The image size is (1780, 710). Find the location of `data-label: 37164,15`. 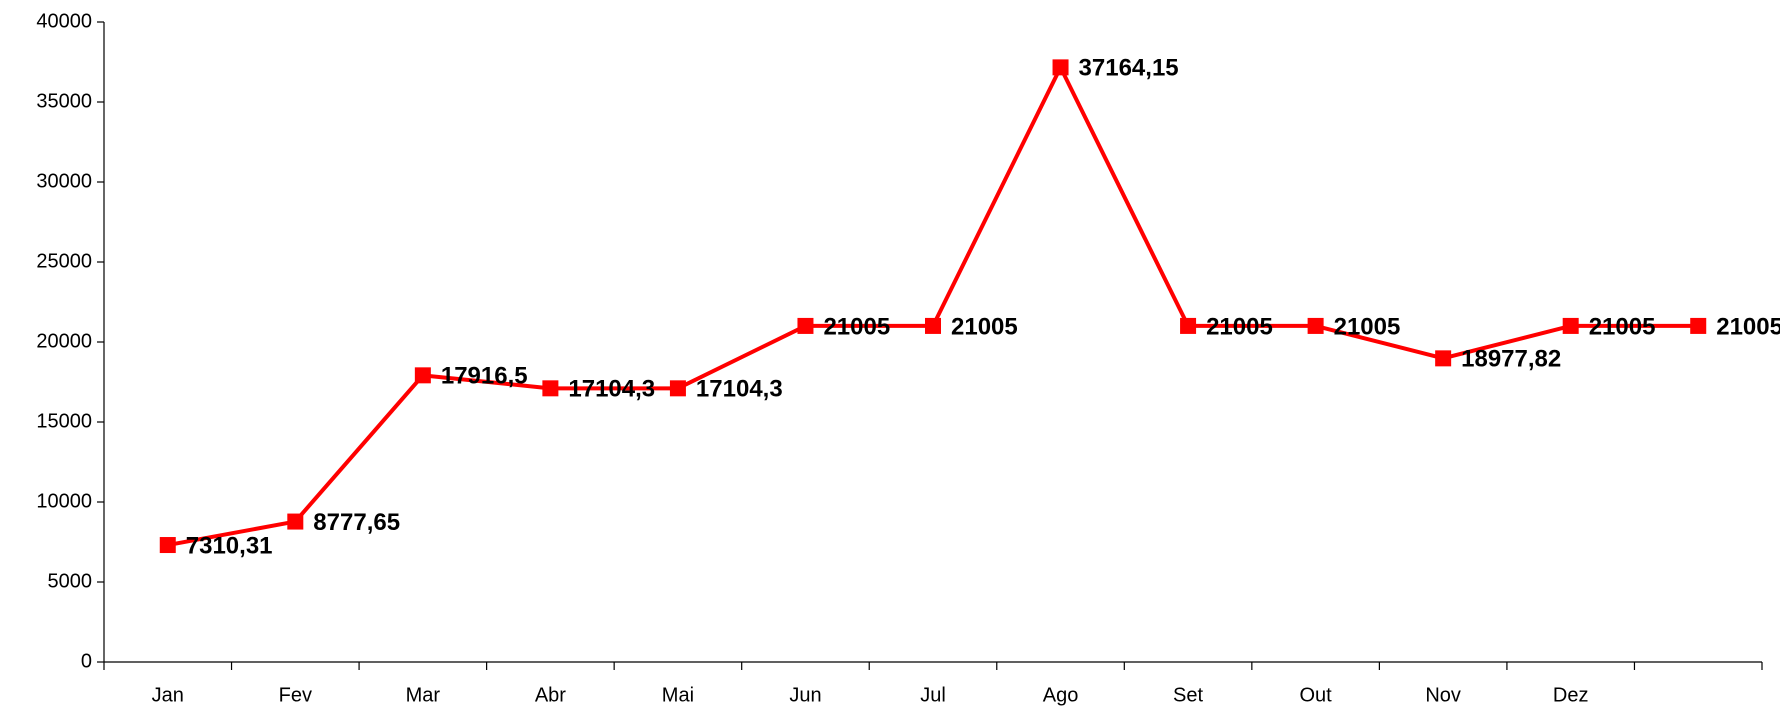

data-label: 37164,15 is located at coordinates (1129, 68).